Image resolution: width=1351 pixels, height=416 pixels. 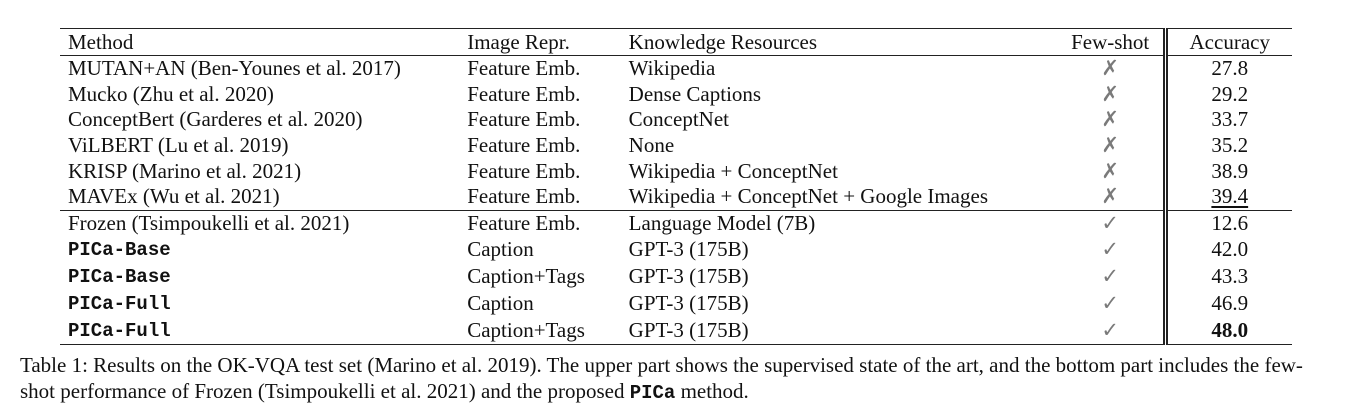 What do you see at coordinates (174, 196) in the screenshot?
I see `method-cell: MAVEx (Wu et al. 2021)` at bounding box center [174, 196].